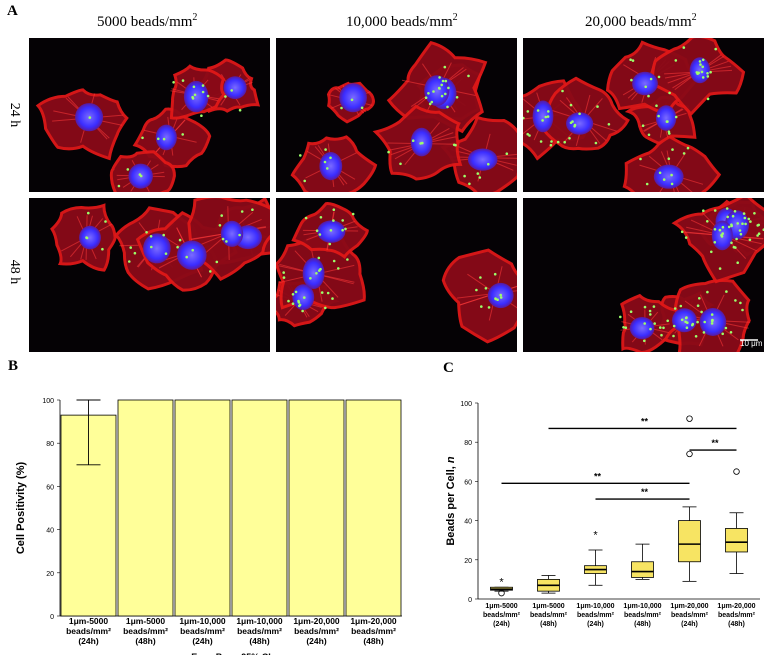  Describe the element at coordinates (21, 508) in the screenshot. I see `y-axis-title: Cell Positivity (%)` at that location.